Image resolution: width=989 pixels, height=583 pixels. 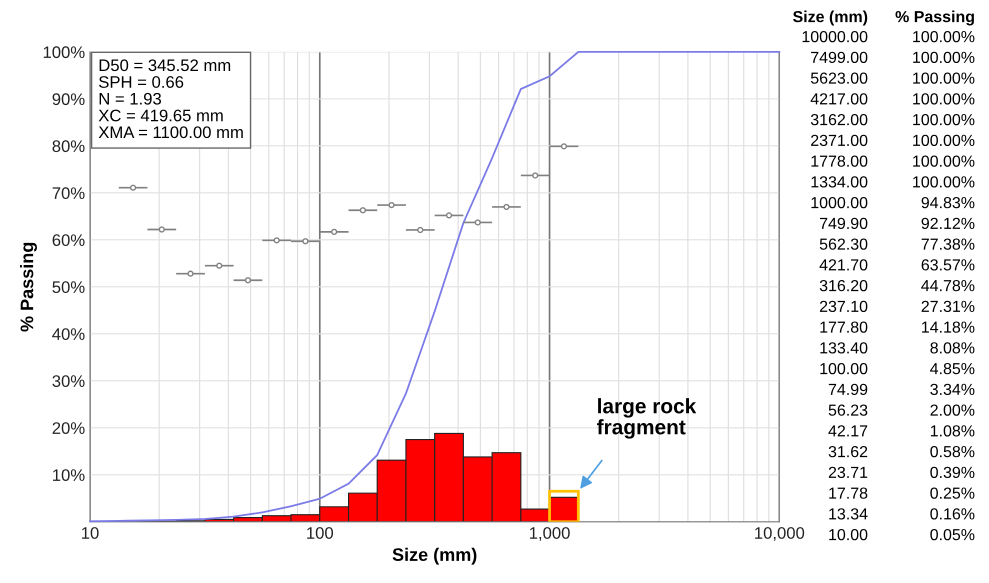 What do you see at coordinates (952, 452) in the screenshot?
I see `text: 0.58%` at bounding box center [952, 452].